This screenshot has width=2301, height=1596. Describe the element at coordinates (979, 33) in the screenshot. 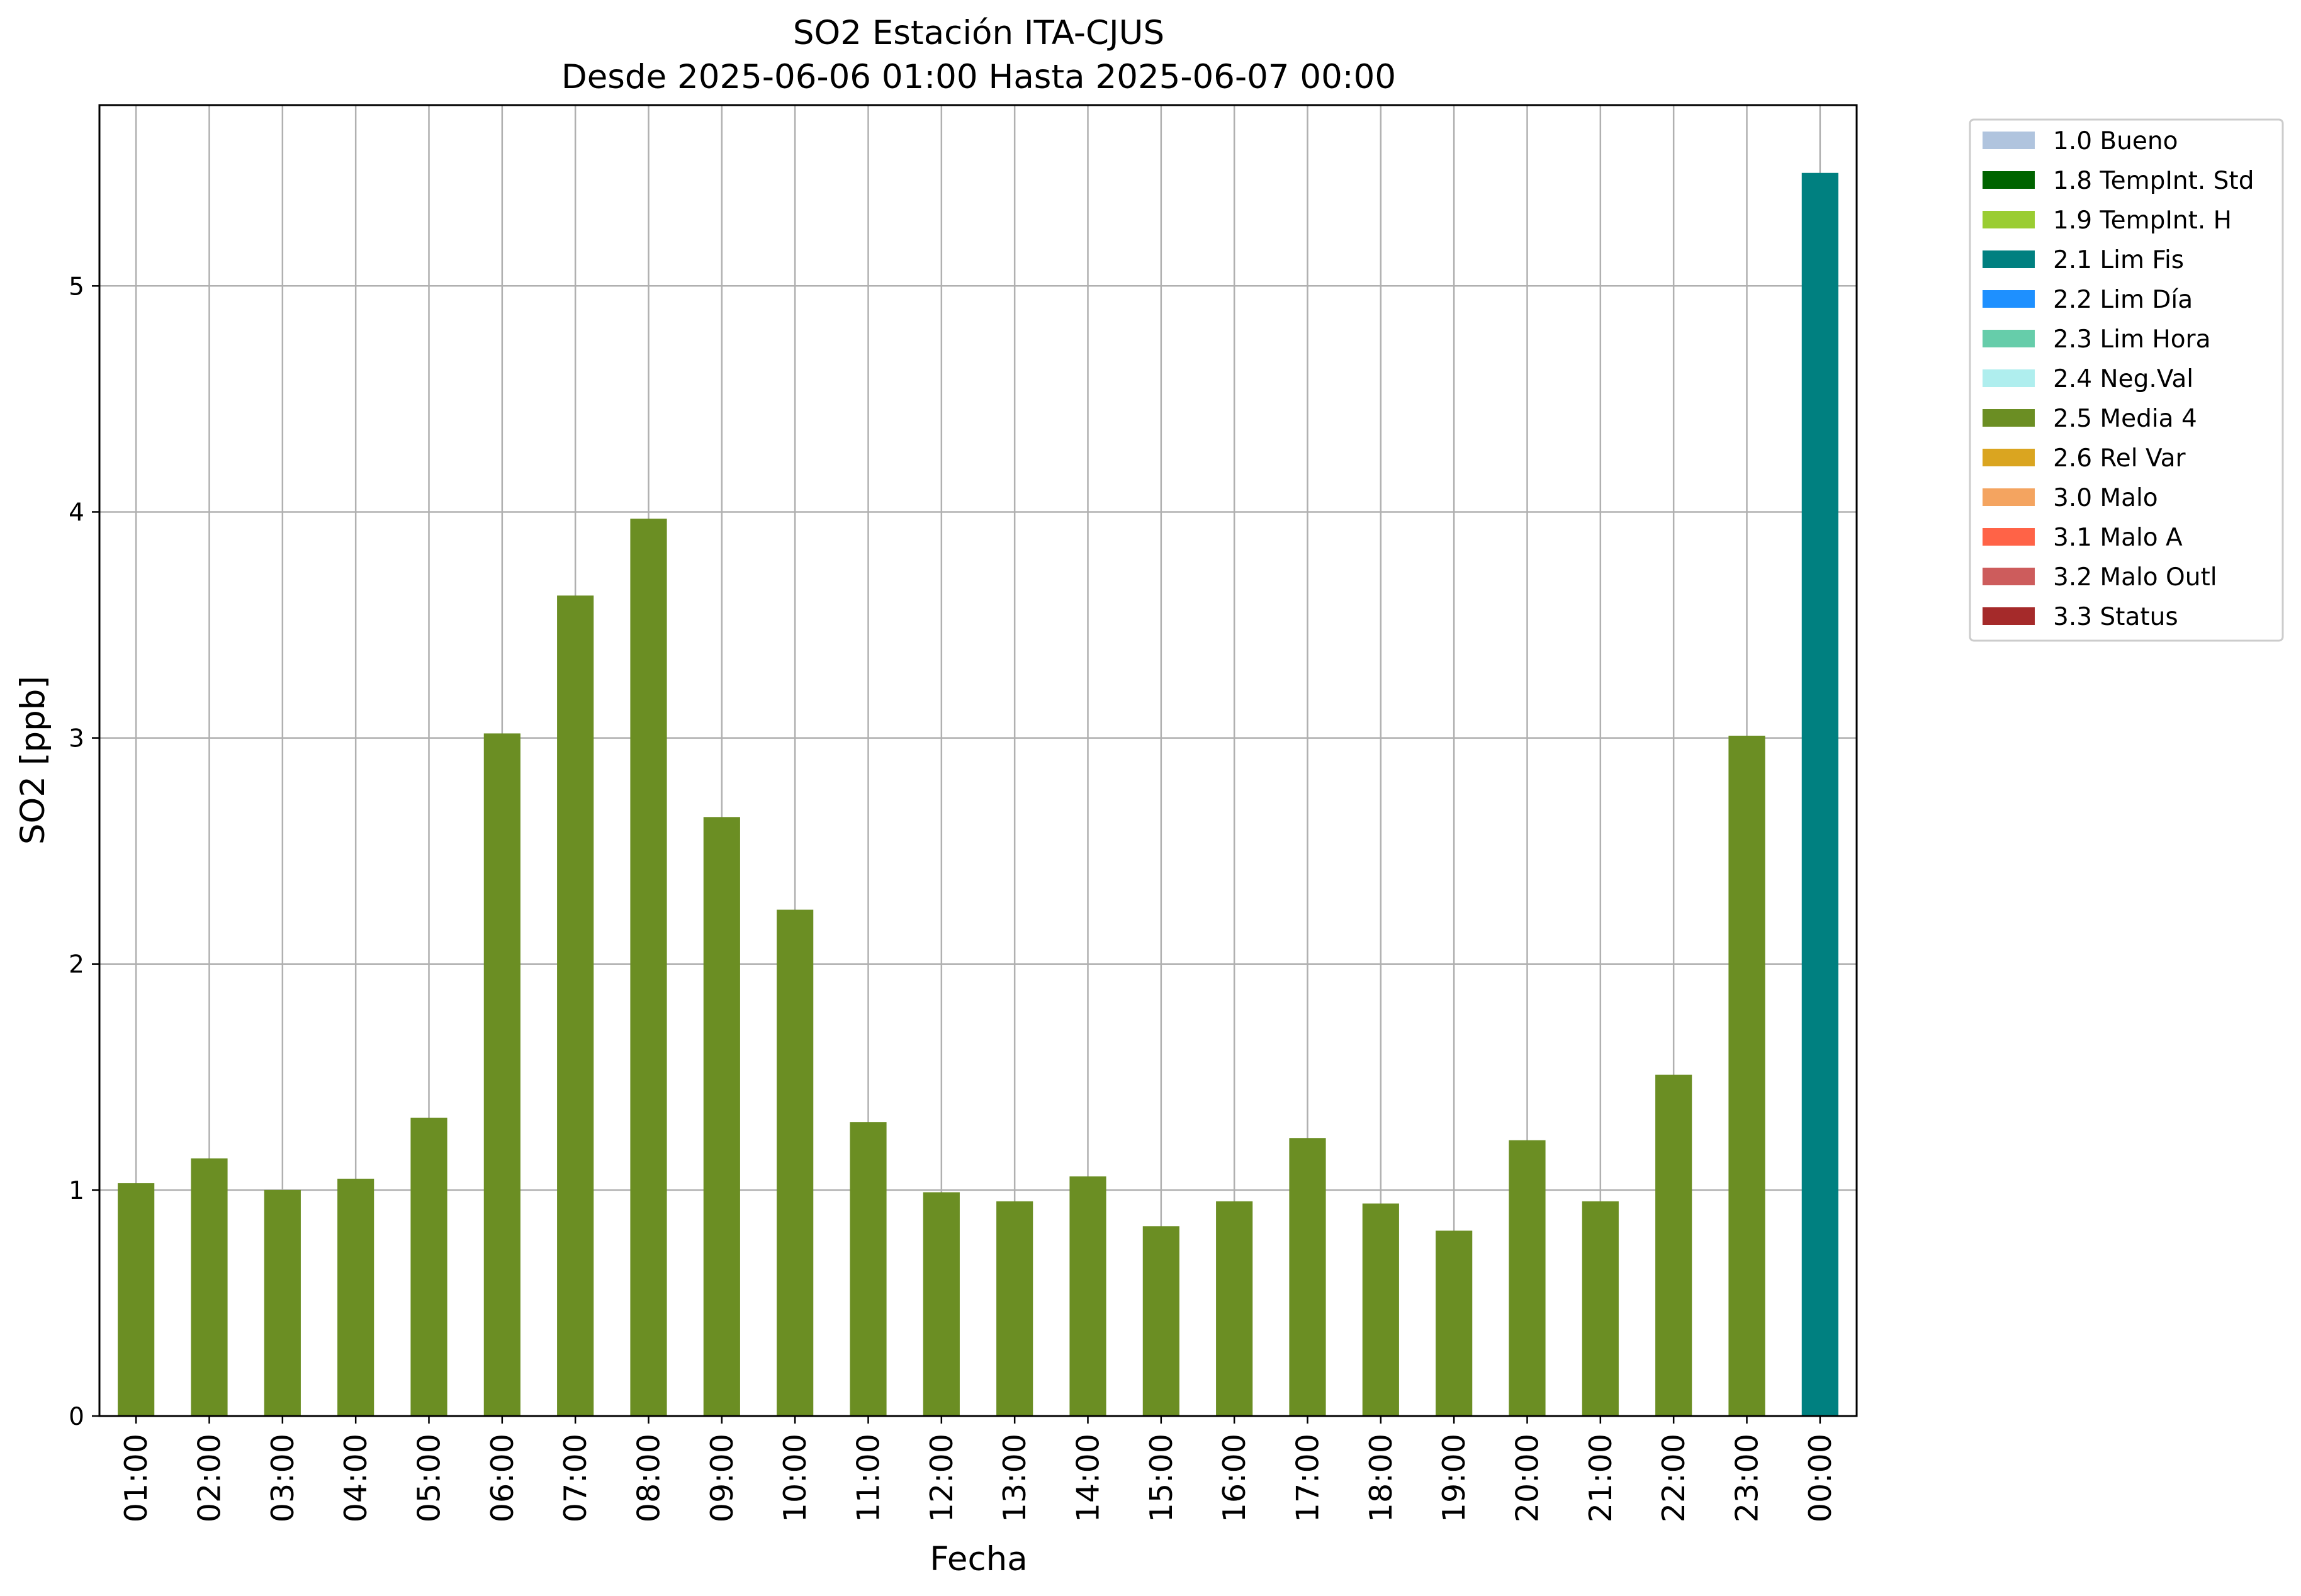

I see `chart-title: SO2 Estación ITA-CJUS` at that location.